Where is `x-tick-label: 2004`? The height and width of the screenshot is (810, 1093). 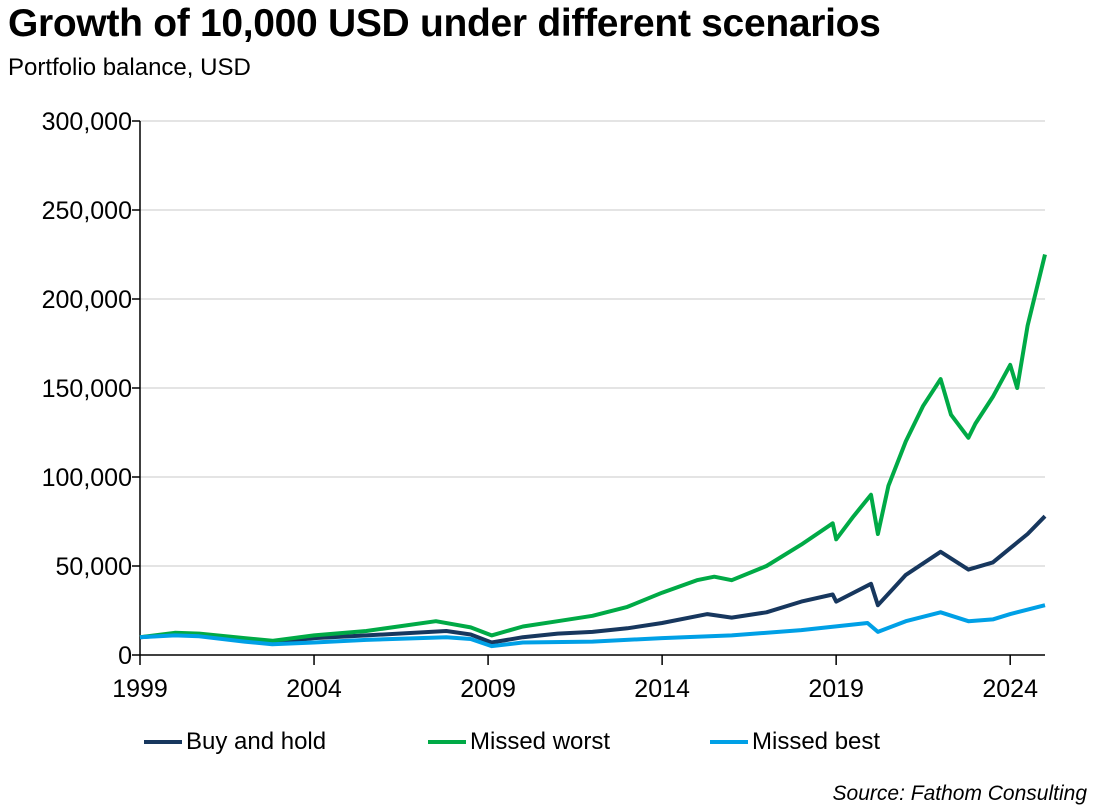 x-tick-label: 2004 is located at coordinates (314, 689).